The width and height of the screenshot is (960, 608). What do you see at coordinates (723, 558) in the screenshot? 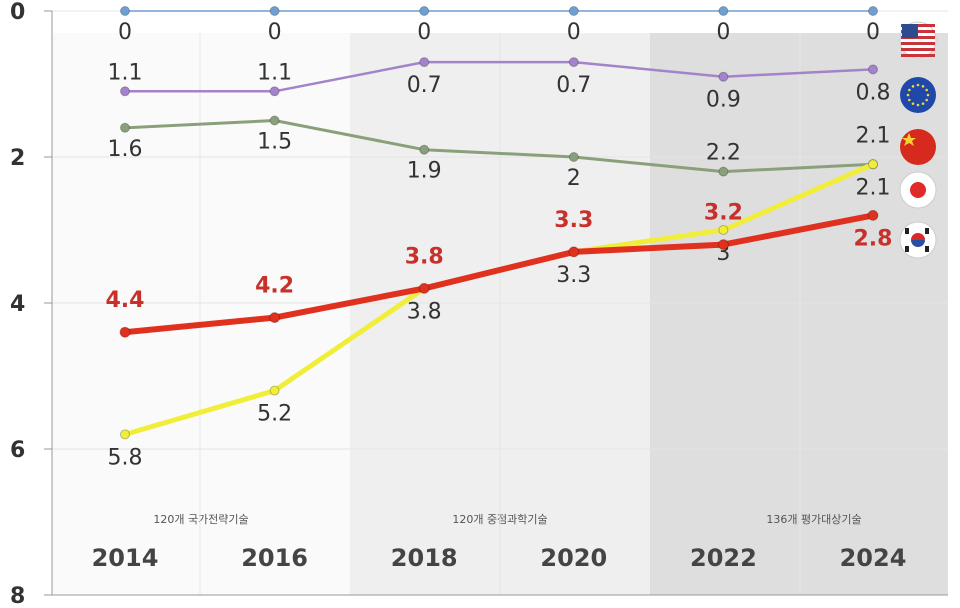
I see `x-tick-label: 2022` at bounding box center [723, 558].